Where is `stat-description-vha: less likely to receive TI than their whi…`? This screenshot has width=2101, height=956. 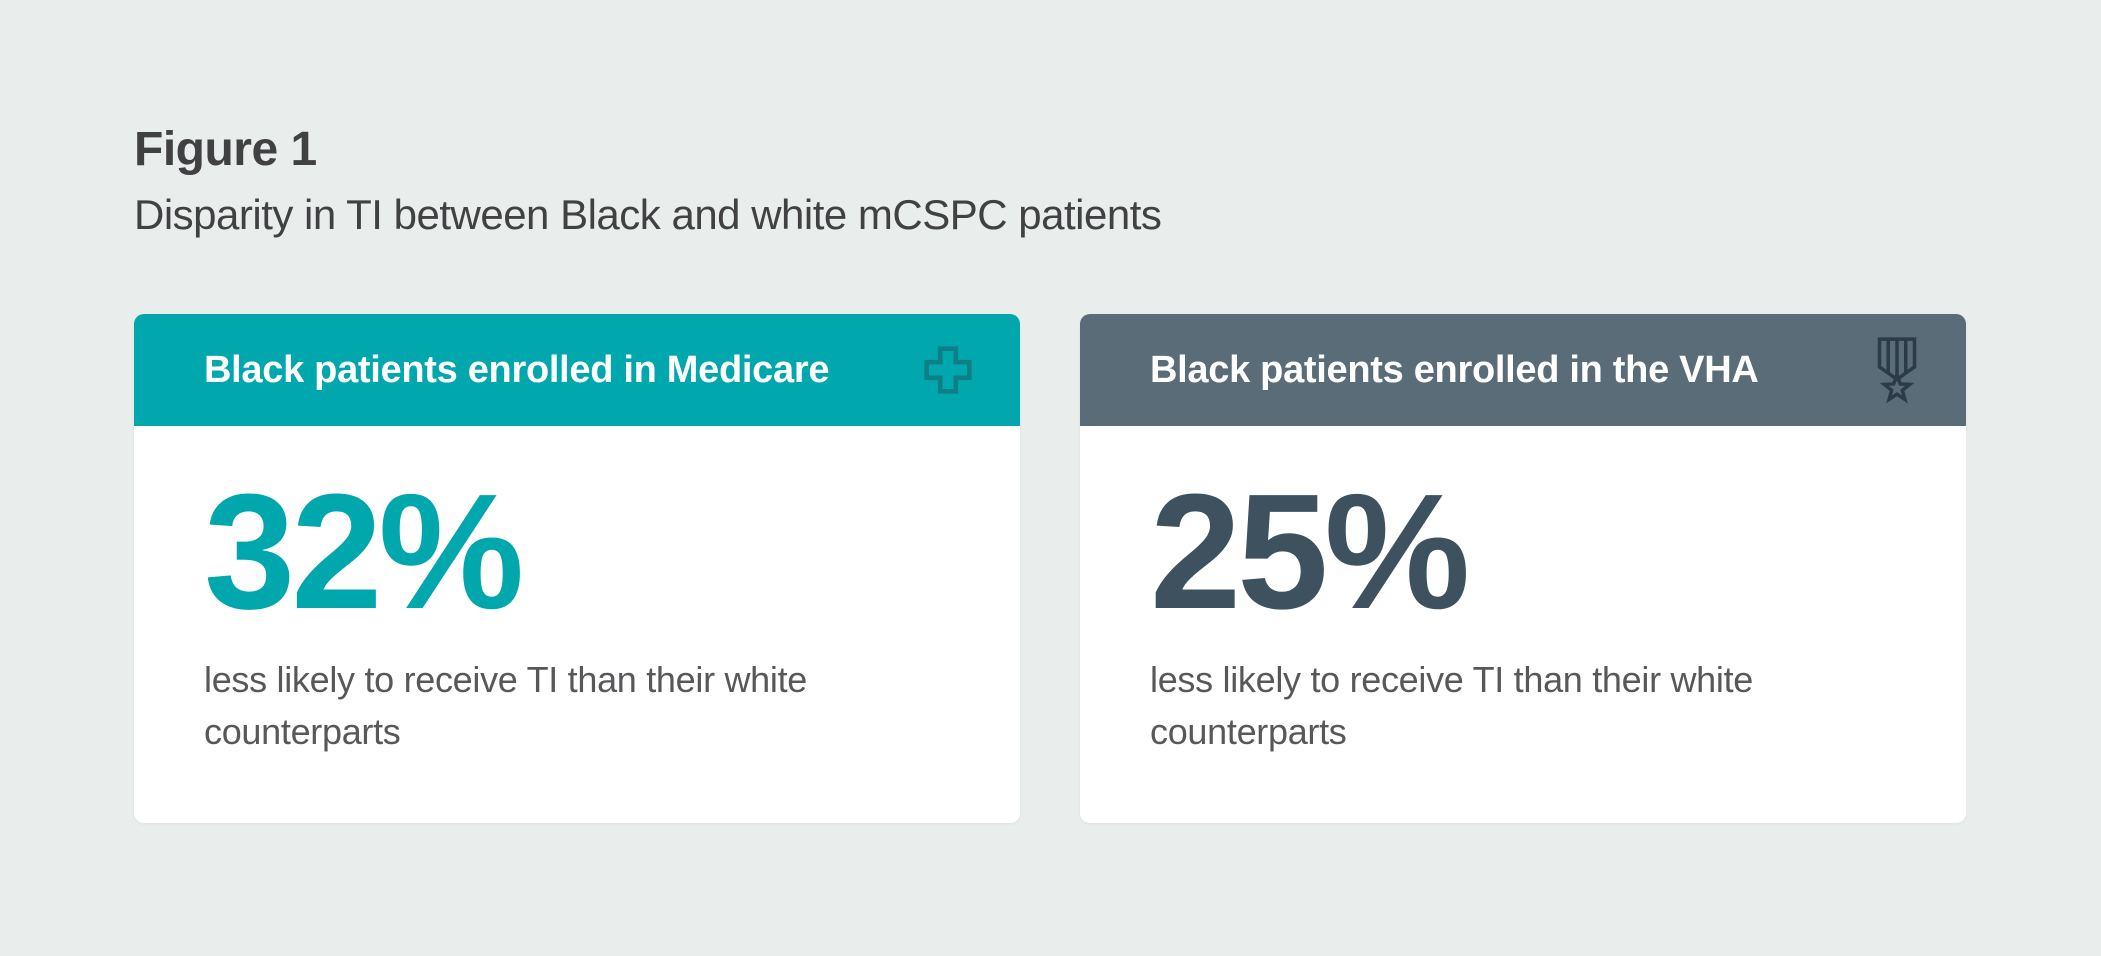 stat-description-vha: less likely to receive TI than their whi… is located at coordinates (1452, 706).